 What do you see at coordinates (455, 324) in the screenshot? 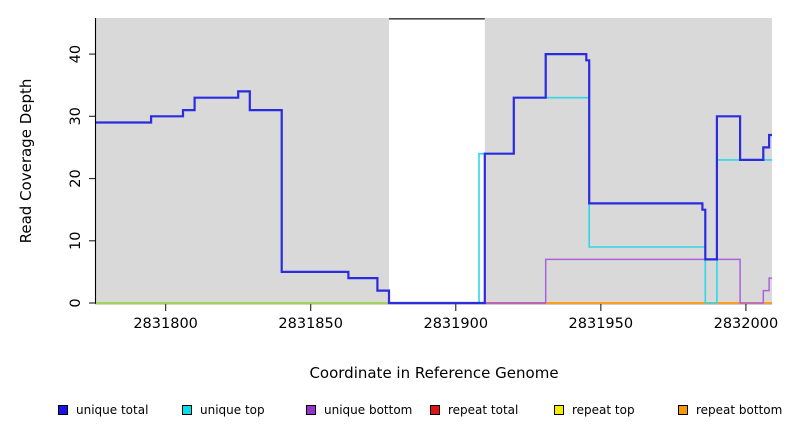
I see `x-tick-label: 2831900` at bounding box center [455, 324].